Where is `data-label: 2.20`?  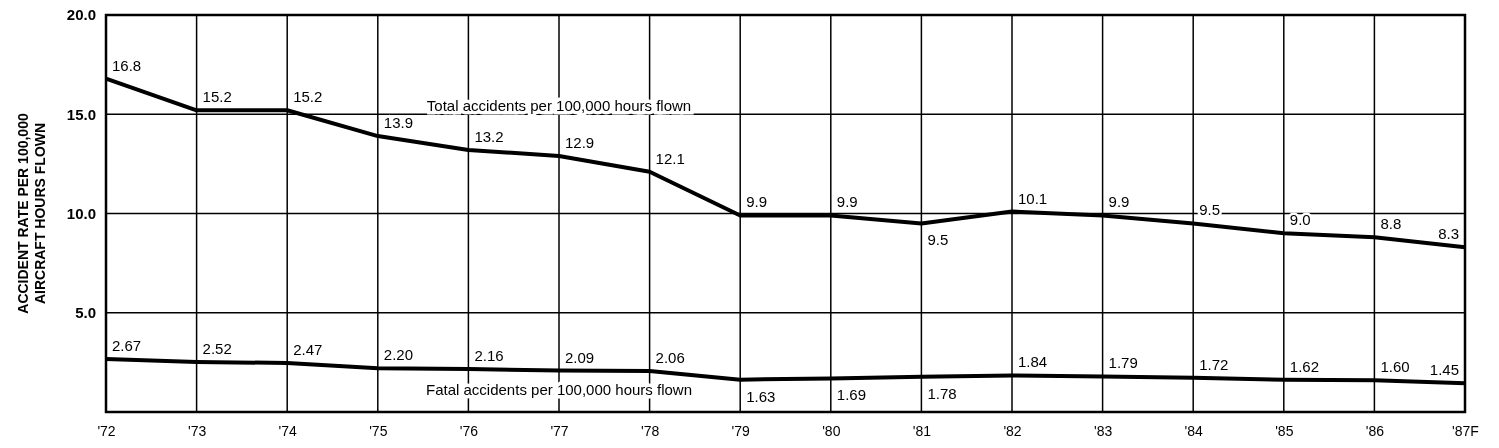
data-label: 2.20 is located at coordinates (398, 355).